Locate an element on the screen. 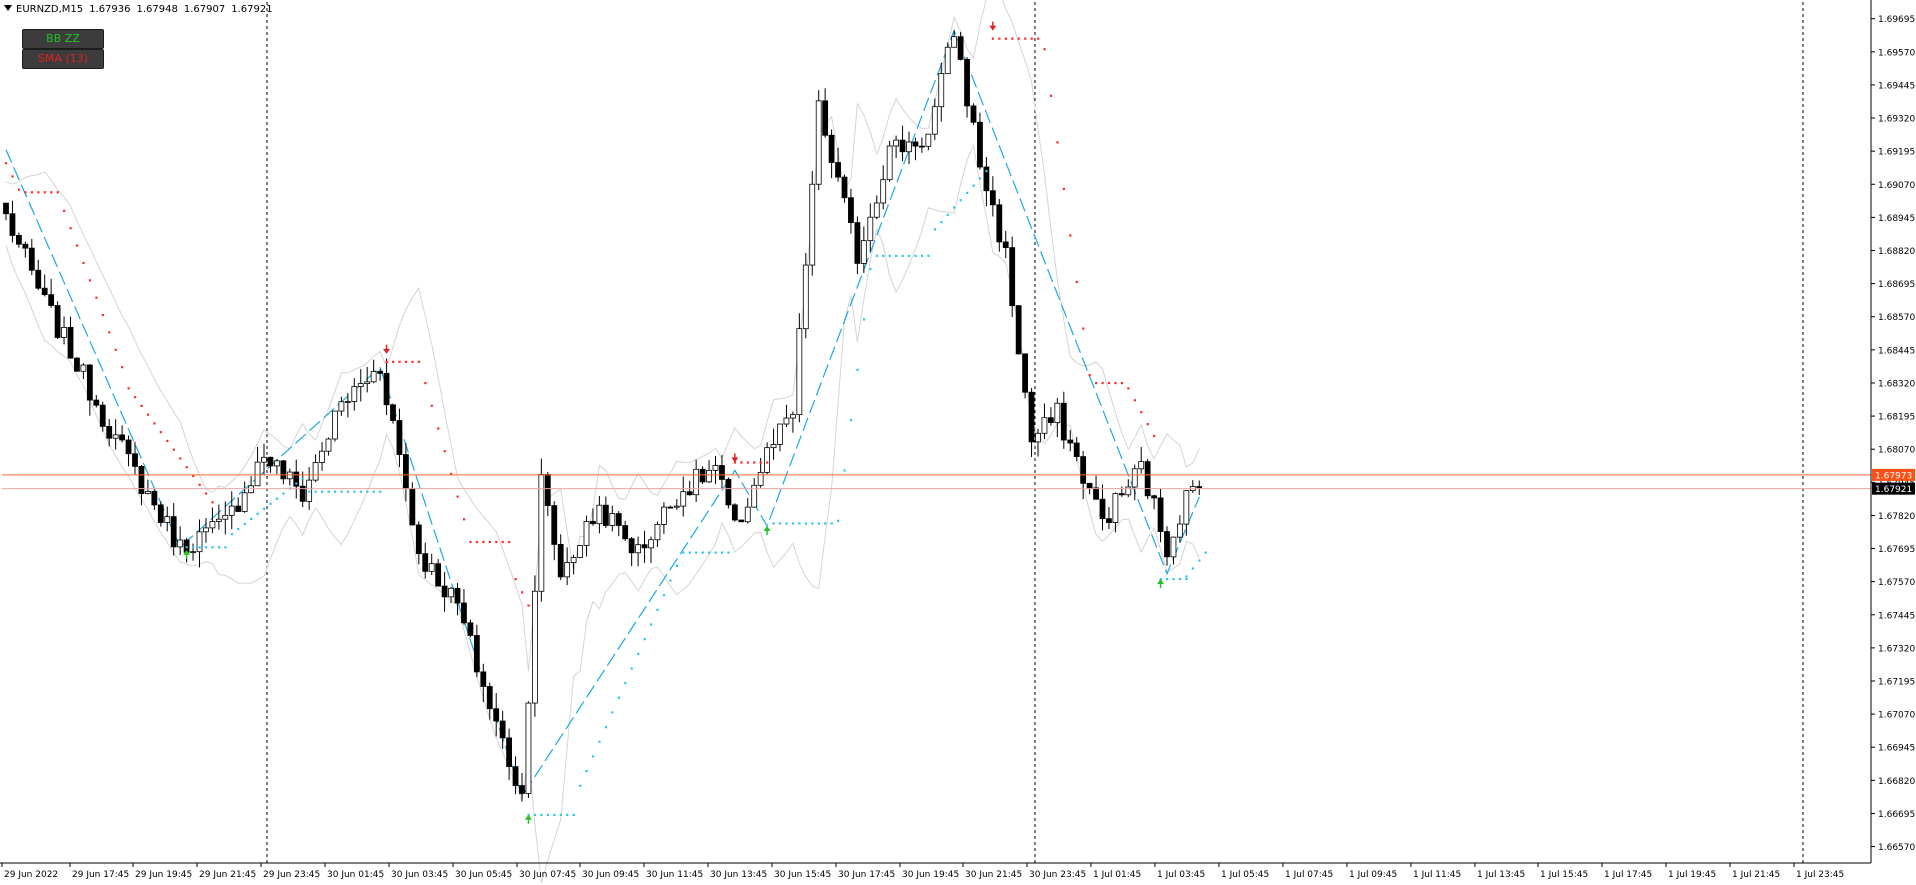 The image size is (1916, 885). high-value: 1.67948 is located at coordinates (157, 9).